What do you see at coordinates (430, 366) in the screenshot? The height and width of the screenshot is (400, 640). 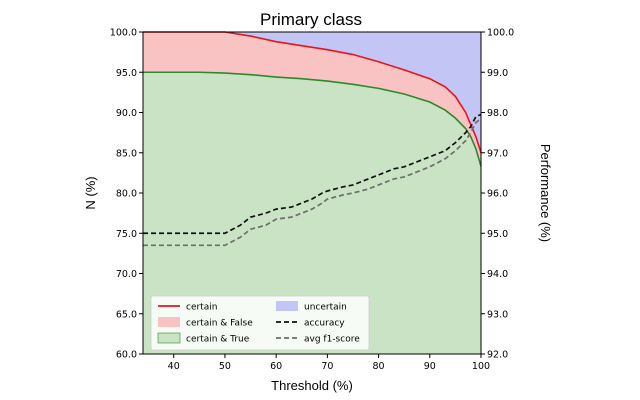 I see `x-tick-label: 90` at bounding box center [430, 366].